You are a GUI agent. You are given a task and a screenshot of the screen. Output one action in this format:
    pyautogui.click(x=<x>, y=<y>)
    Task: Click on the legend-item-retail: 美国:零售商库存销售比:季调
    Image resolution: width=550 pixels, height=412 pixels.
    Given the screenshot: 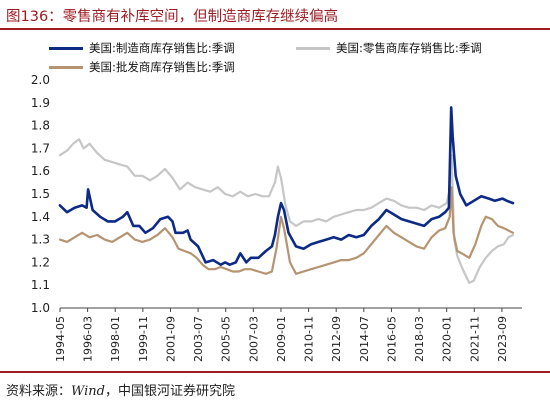 What is the action you would take?
    pyautogui.click(x=389, y=48)
    